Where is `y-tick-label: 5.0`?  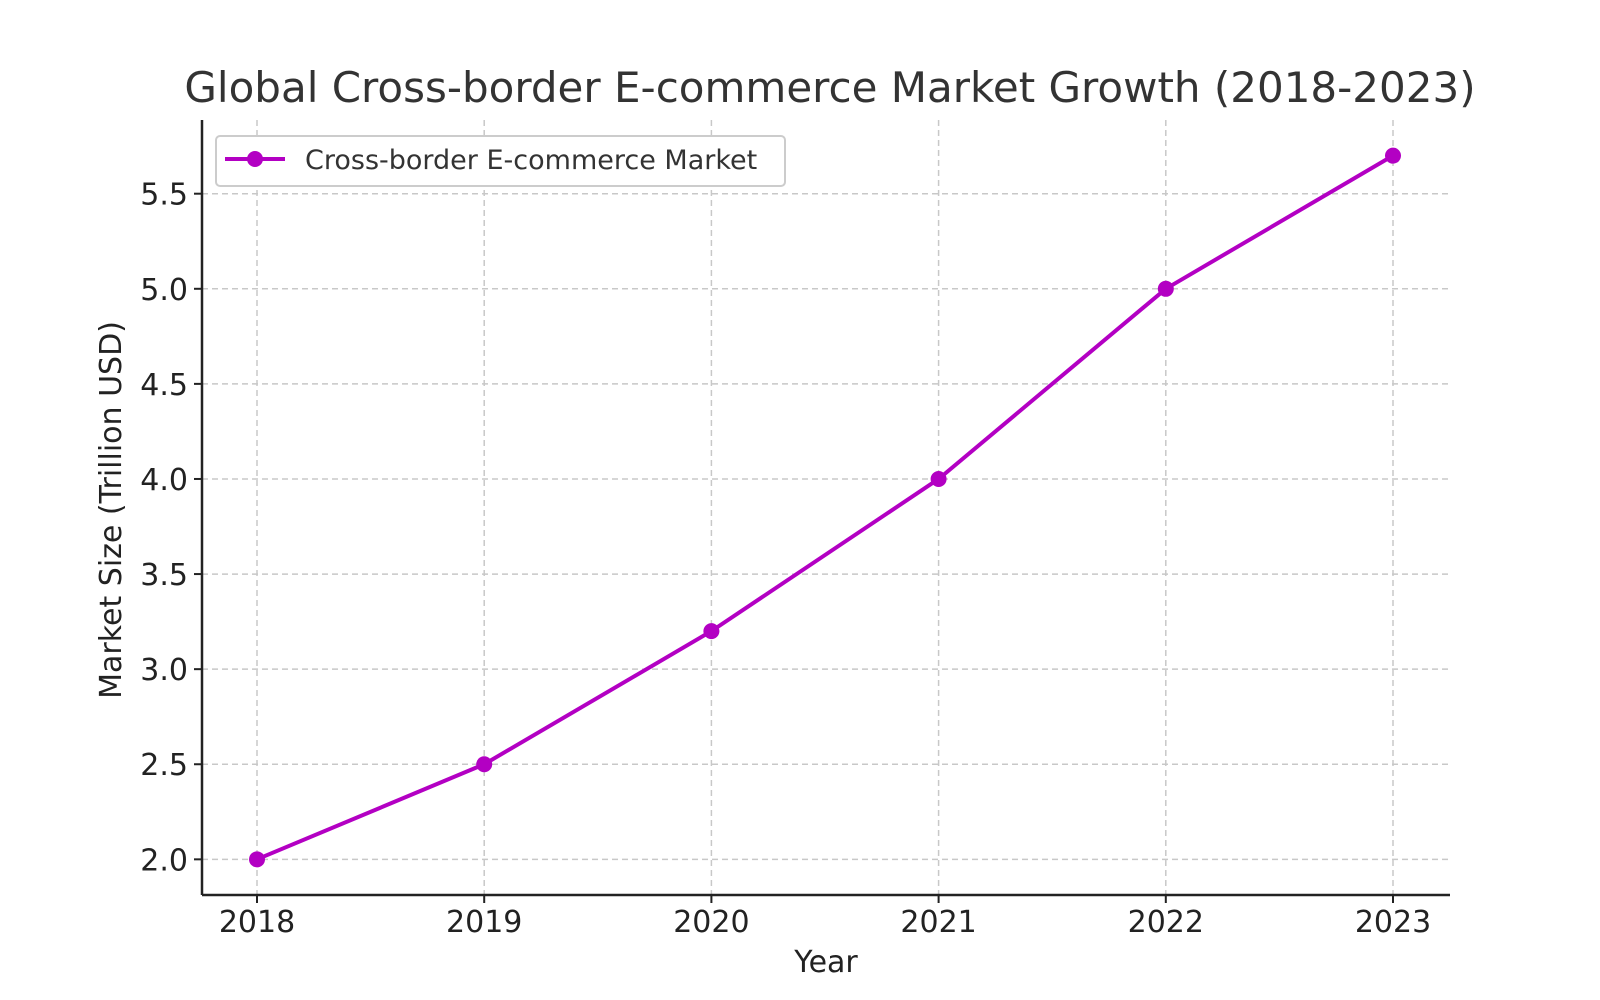 y-tick-label: 5.0 is located at coordinates (164, 290).